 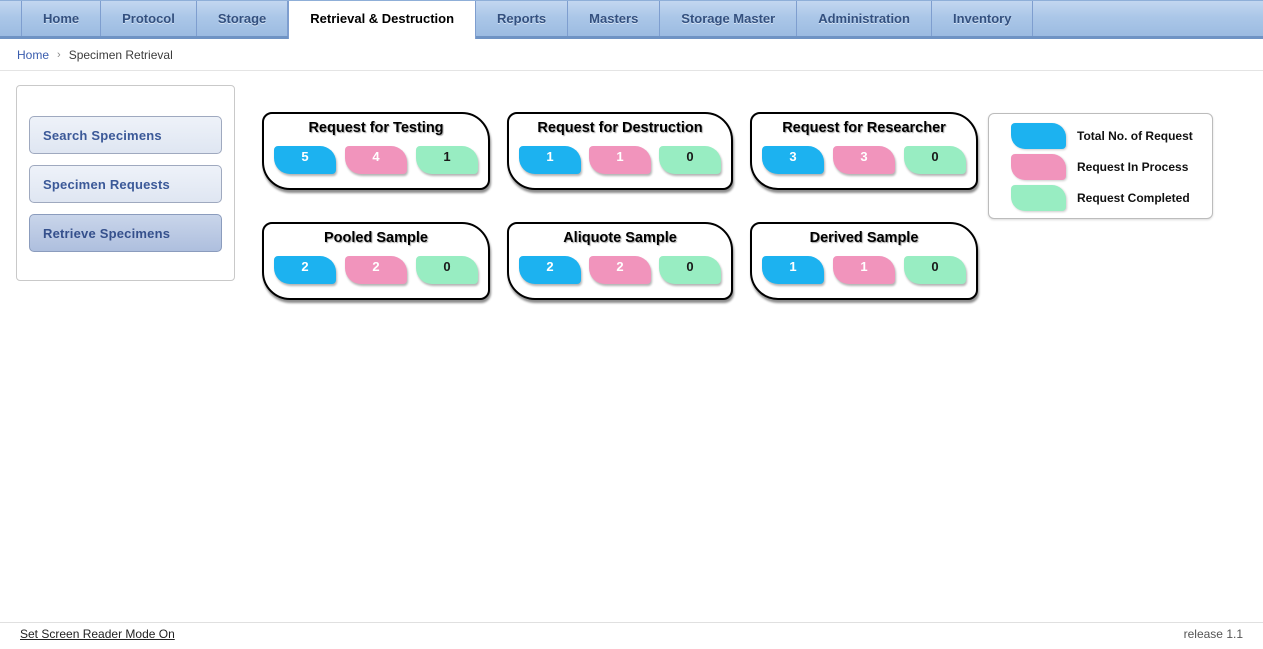 I want to click on card-derived-sample: Derived Sample 1 1 0, so click(x=864, y=261).